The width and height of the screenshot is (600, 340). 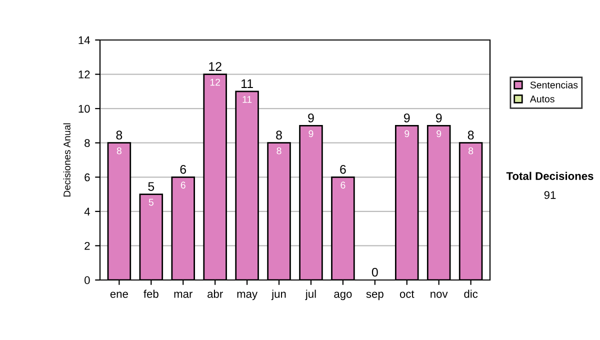 What do you see at coordinates (343, 296) in the screenshot?
I see `x-tick-label: ago` at bounding box center [343, 296].